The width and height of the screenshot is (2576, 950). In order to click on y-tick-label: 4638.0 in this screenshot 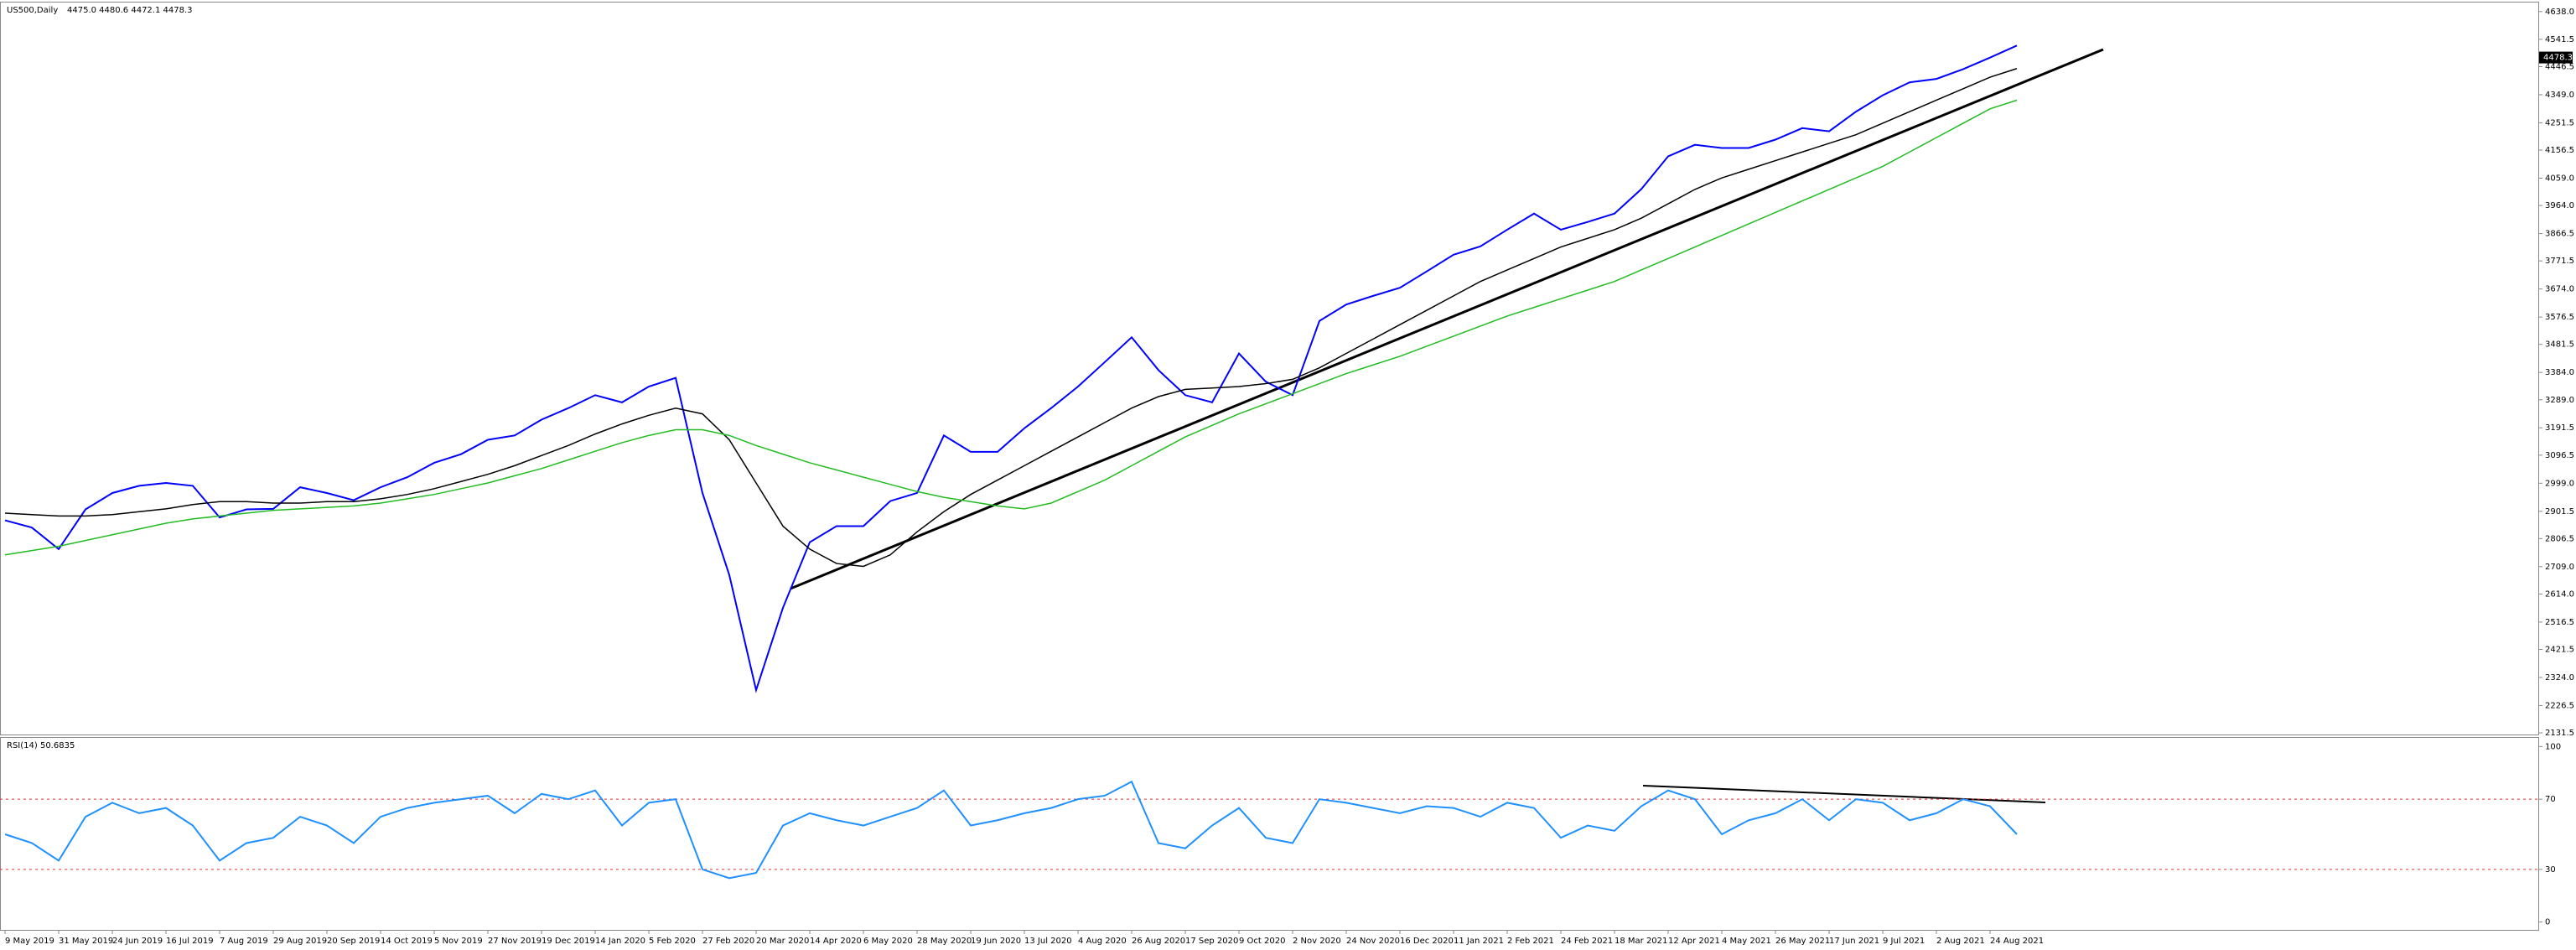, I will do `click(2559, 13)`.